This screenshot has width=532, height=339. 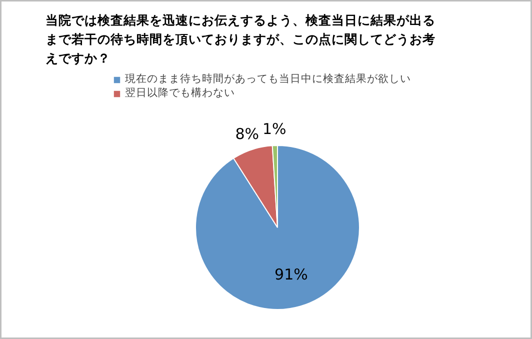 I want to click on data-label: 91%, so click(x=291, y=275).